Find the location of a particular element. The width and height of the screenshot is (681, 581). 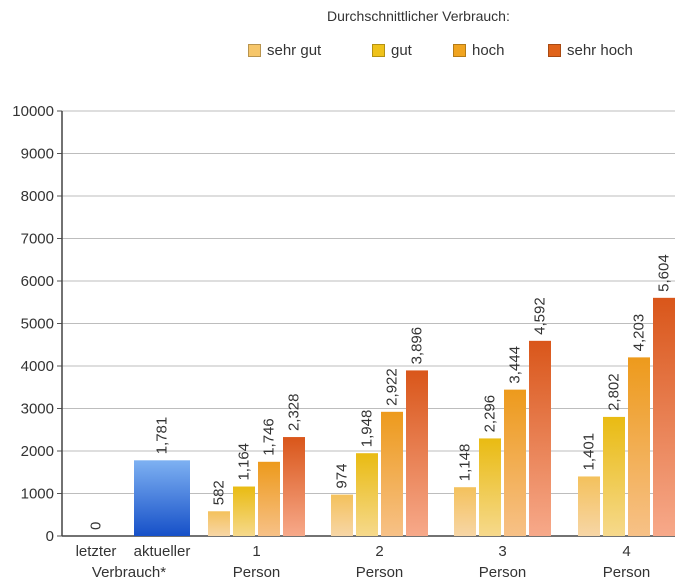

y-tick-label: 2000 is located at coordinates (37, 451).